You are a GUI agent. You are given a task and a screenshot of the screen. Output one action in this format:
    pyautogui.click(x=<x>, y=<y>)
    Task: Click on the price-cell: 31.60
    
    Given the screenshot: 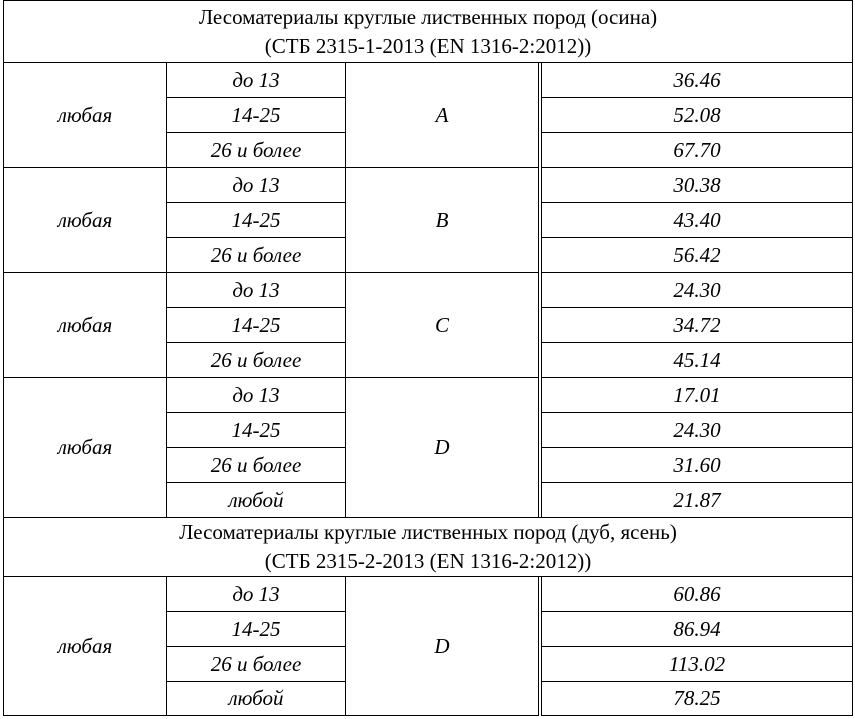 What is the action you would take?
    pyautogui.click(x=697, y=465)
    